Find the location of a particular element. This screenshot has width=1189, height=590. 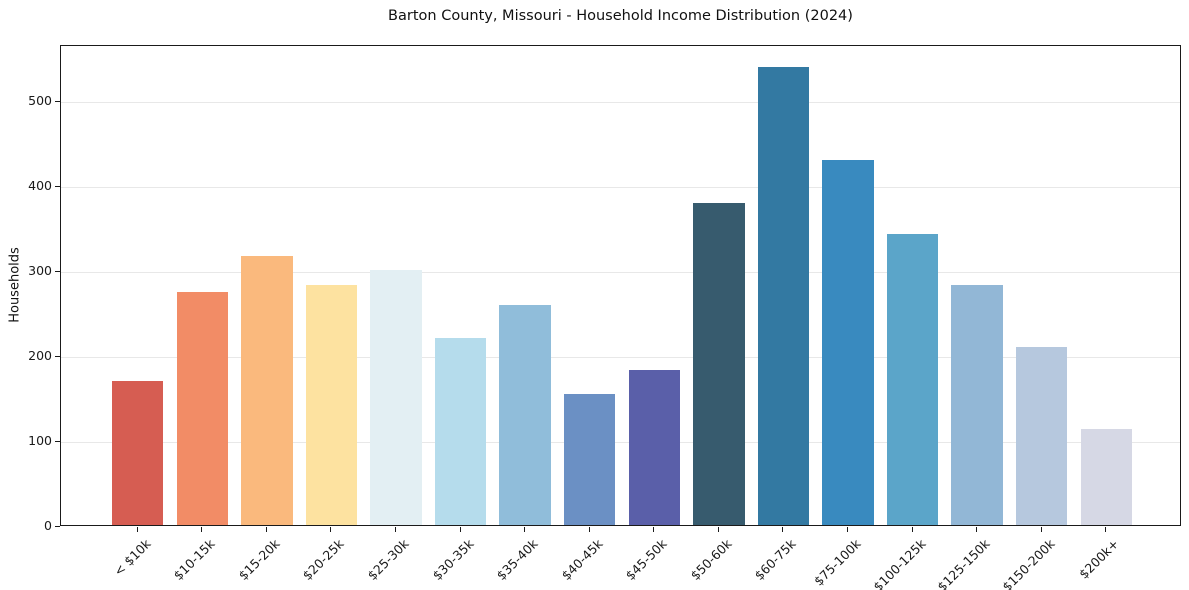

x-tick-label-12: $100-125k is located at coordinates (899, 563).